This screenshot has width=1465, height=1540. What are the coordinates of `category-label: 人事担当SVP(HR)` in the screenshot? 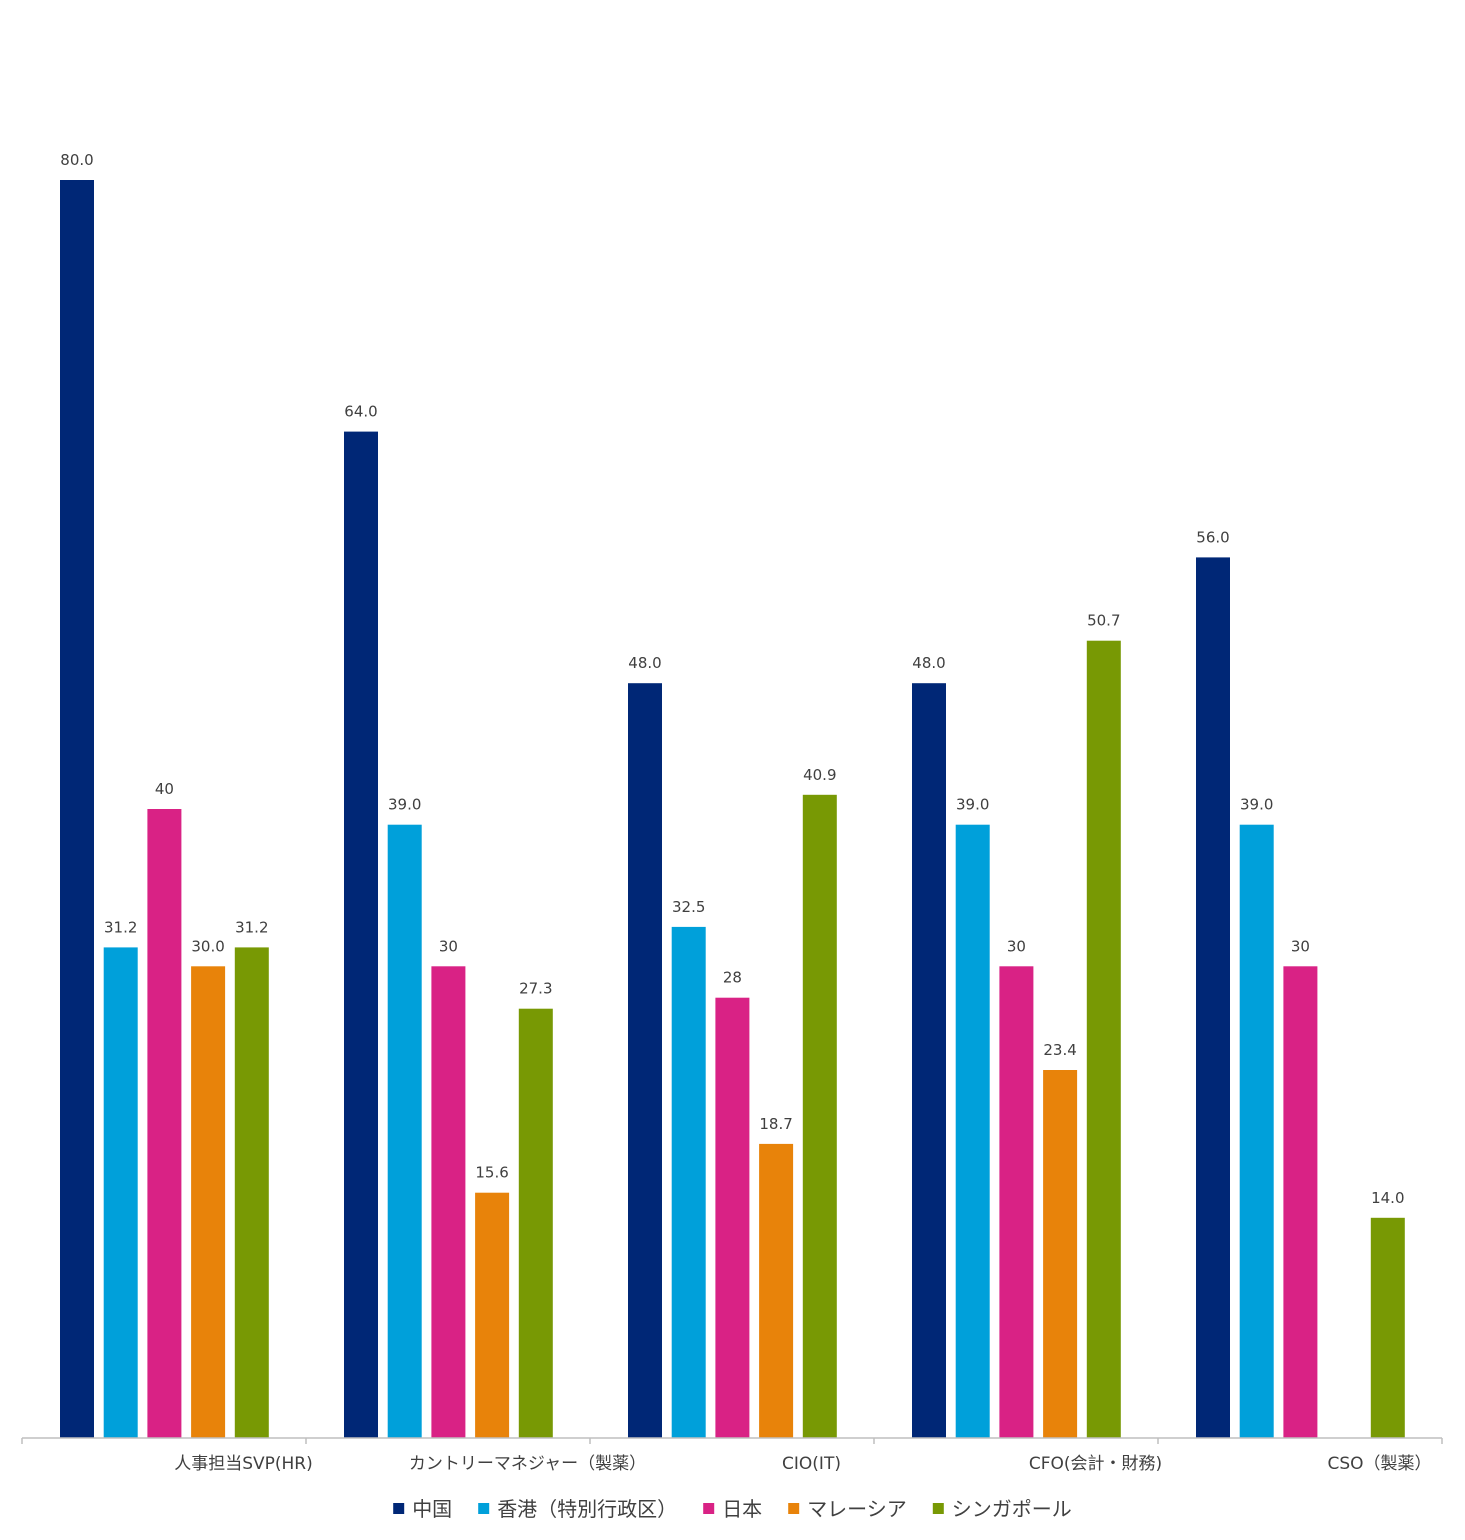 It's located at (243, 1464).